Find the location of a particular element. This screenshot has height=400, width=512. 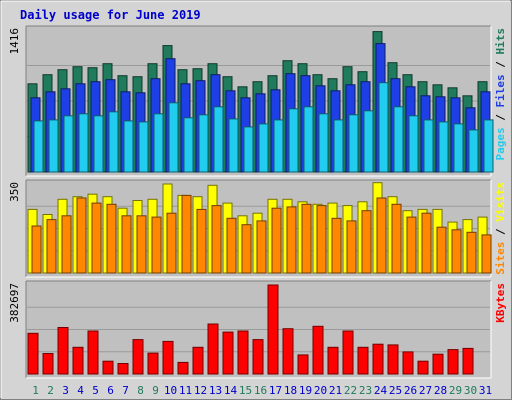

day-label-2: 2 is located at coordinates (50, 390).